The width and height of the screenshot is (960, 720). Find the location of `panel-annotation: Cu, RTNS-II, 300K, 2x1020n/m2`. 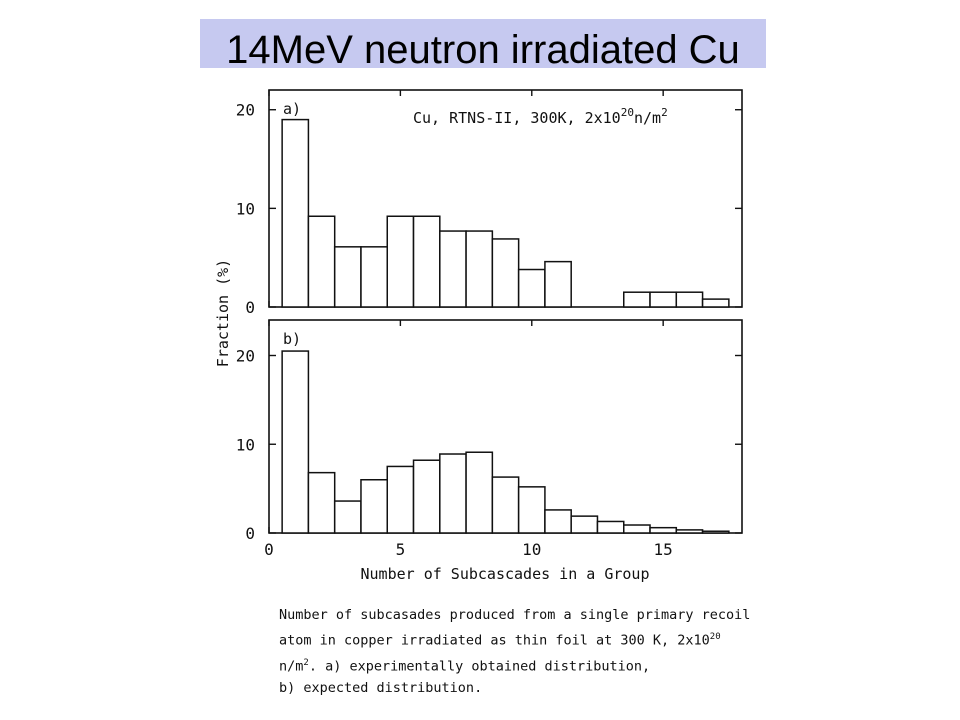

panel-annotation: Cu, RTNS-II, 300K, 2x1020n/m2 is located at coordinates (540, 116).